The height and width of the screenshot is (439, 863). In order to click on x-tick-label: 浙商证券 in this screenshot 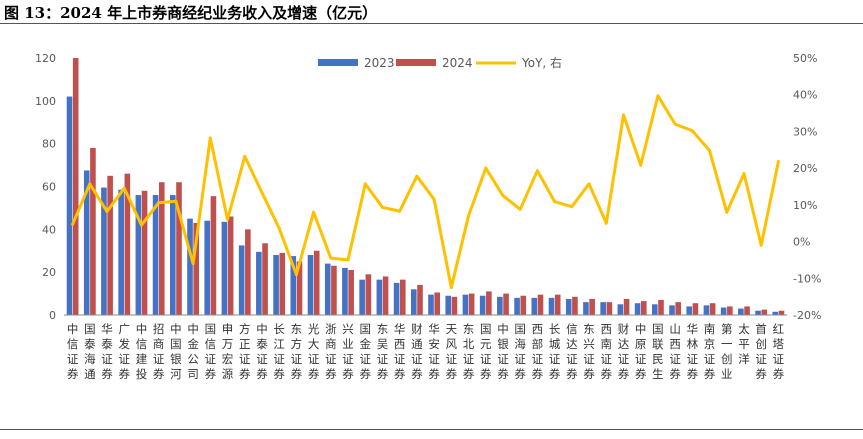, I will do `click(331, 351)`.